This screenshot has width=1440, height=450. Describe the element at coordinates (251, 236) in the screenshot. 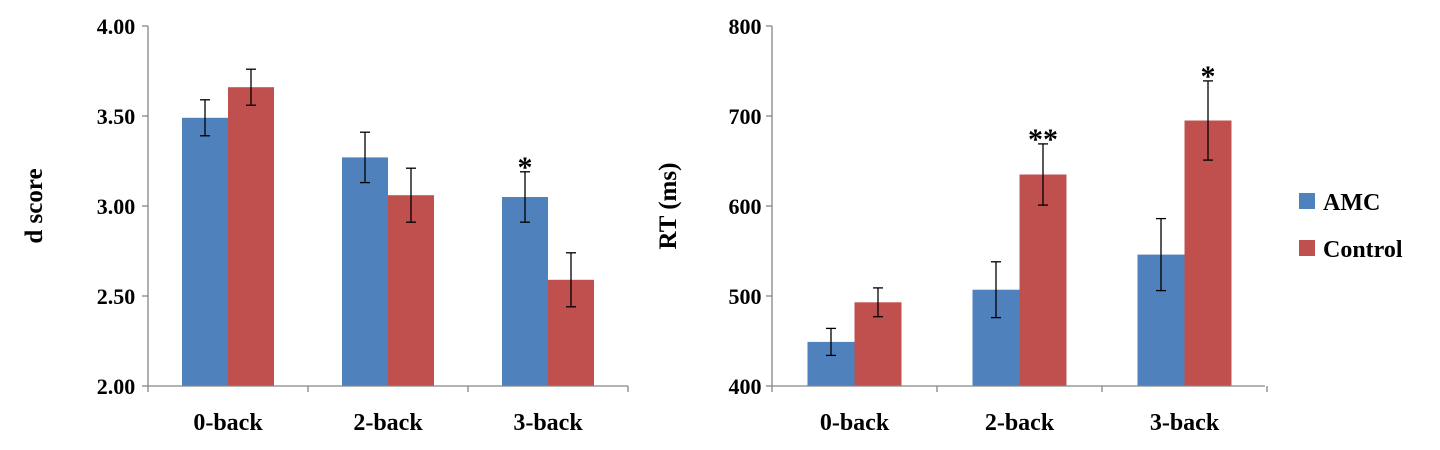

I see `bar-control-0-back` at that location.